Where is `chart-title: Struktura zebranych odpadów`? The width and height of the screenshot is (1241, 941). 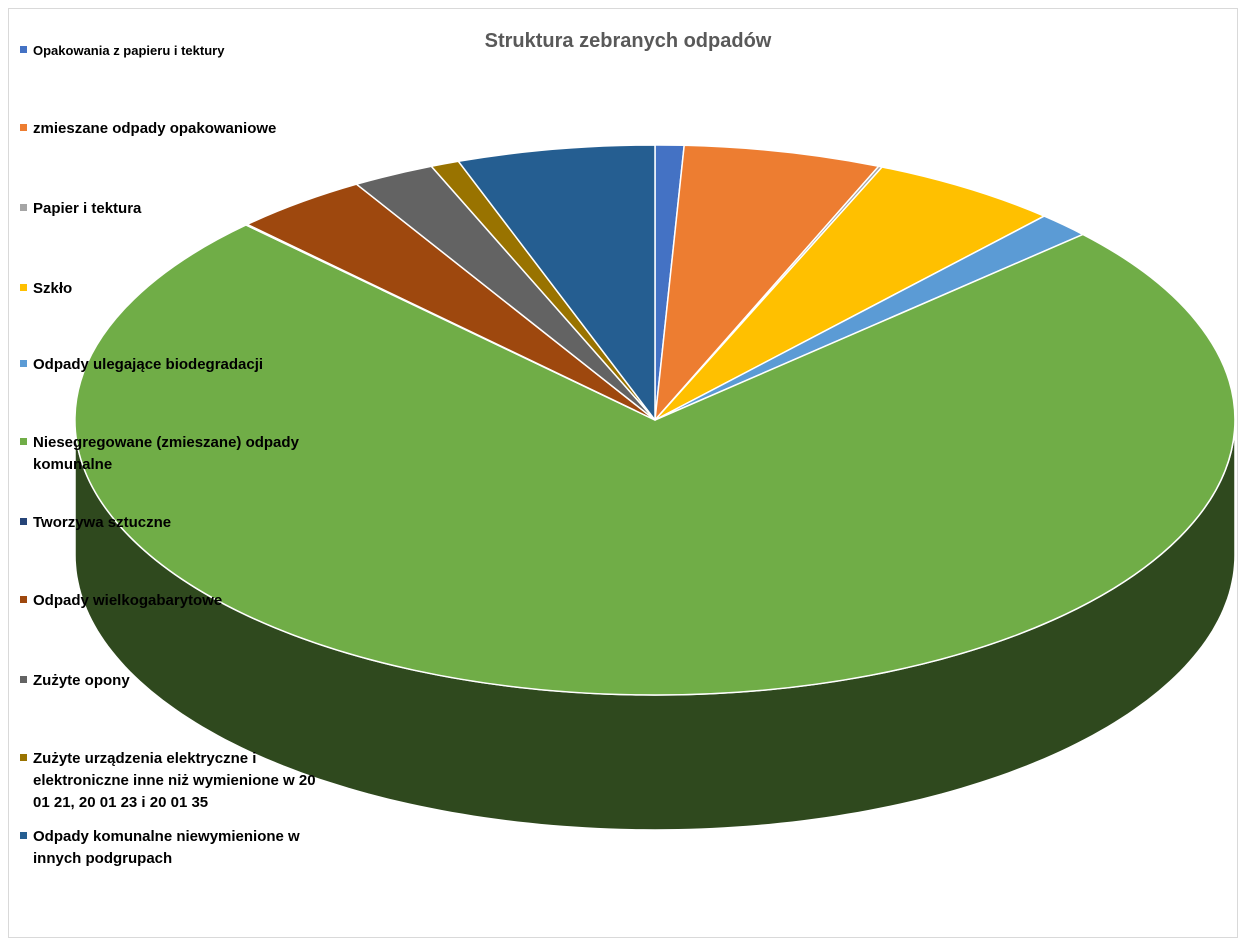 chart-title: Struktura zebranych odpadów is located at coordinates (628, 41).